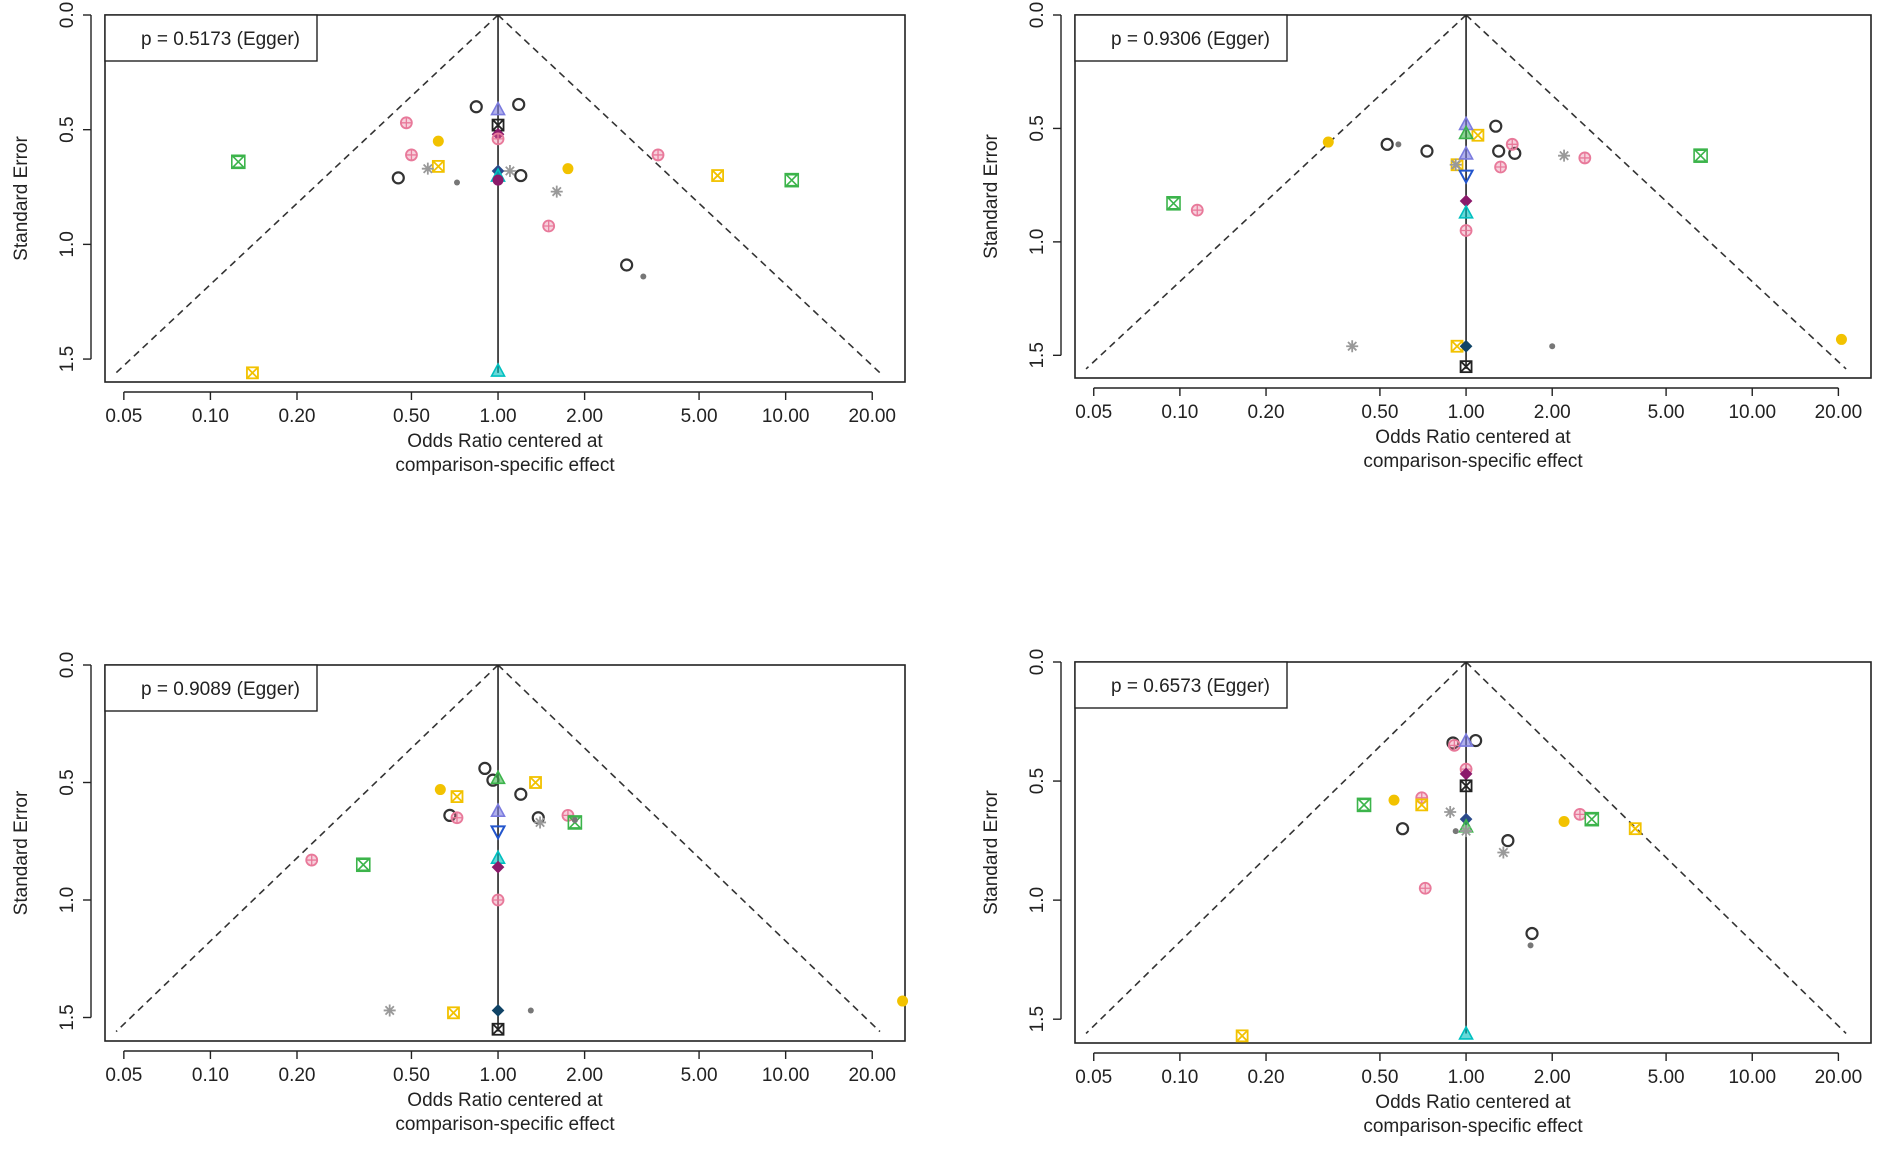  I want to click on x-tick-label: 2.00, so click(1552, 1077).